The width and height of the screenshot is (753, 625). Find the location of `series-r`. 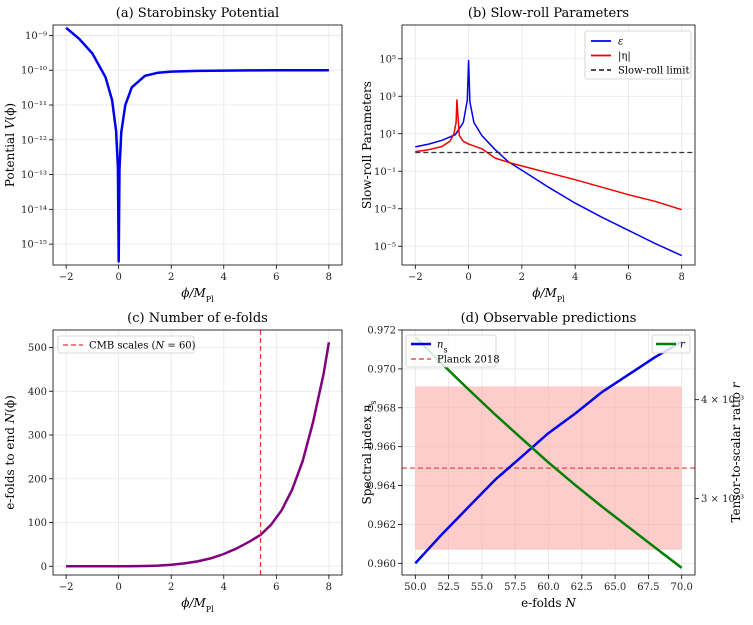

series-r is located at coordinates (548, 452).